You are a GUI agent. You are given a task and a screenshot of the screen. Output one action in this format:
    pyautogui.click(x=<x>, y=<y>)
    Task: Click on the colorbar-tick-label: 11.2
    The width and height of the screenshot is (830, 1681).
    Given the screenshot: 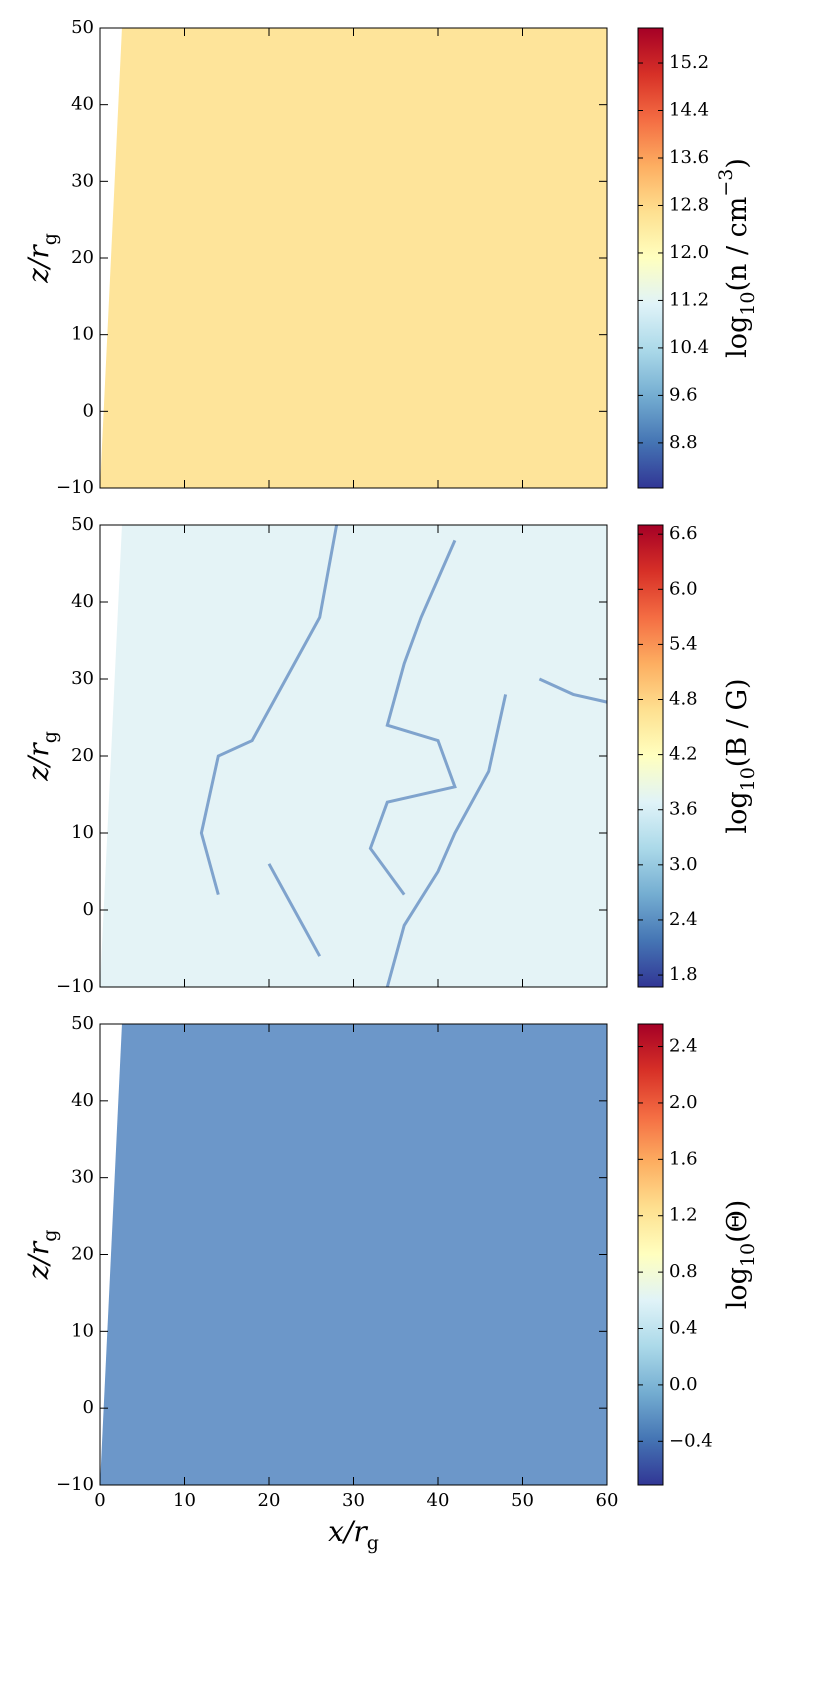 What is the action you would take?
    pyautogui.click(x=689, y=299)
    